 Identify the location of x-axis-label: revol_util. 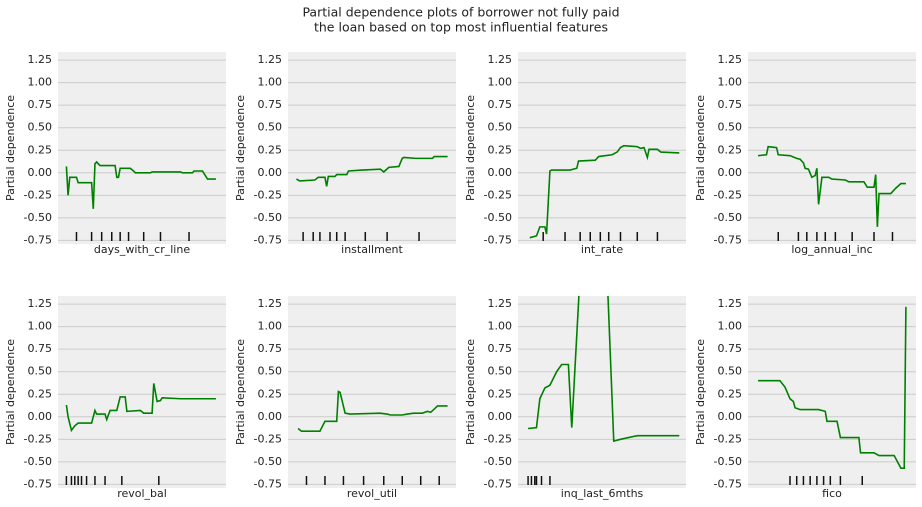
(372, 493).